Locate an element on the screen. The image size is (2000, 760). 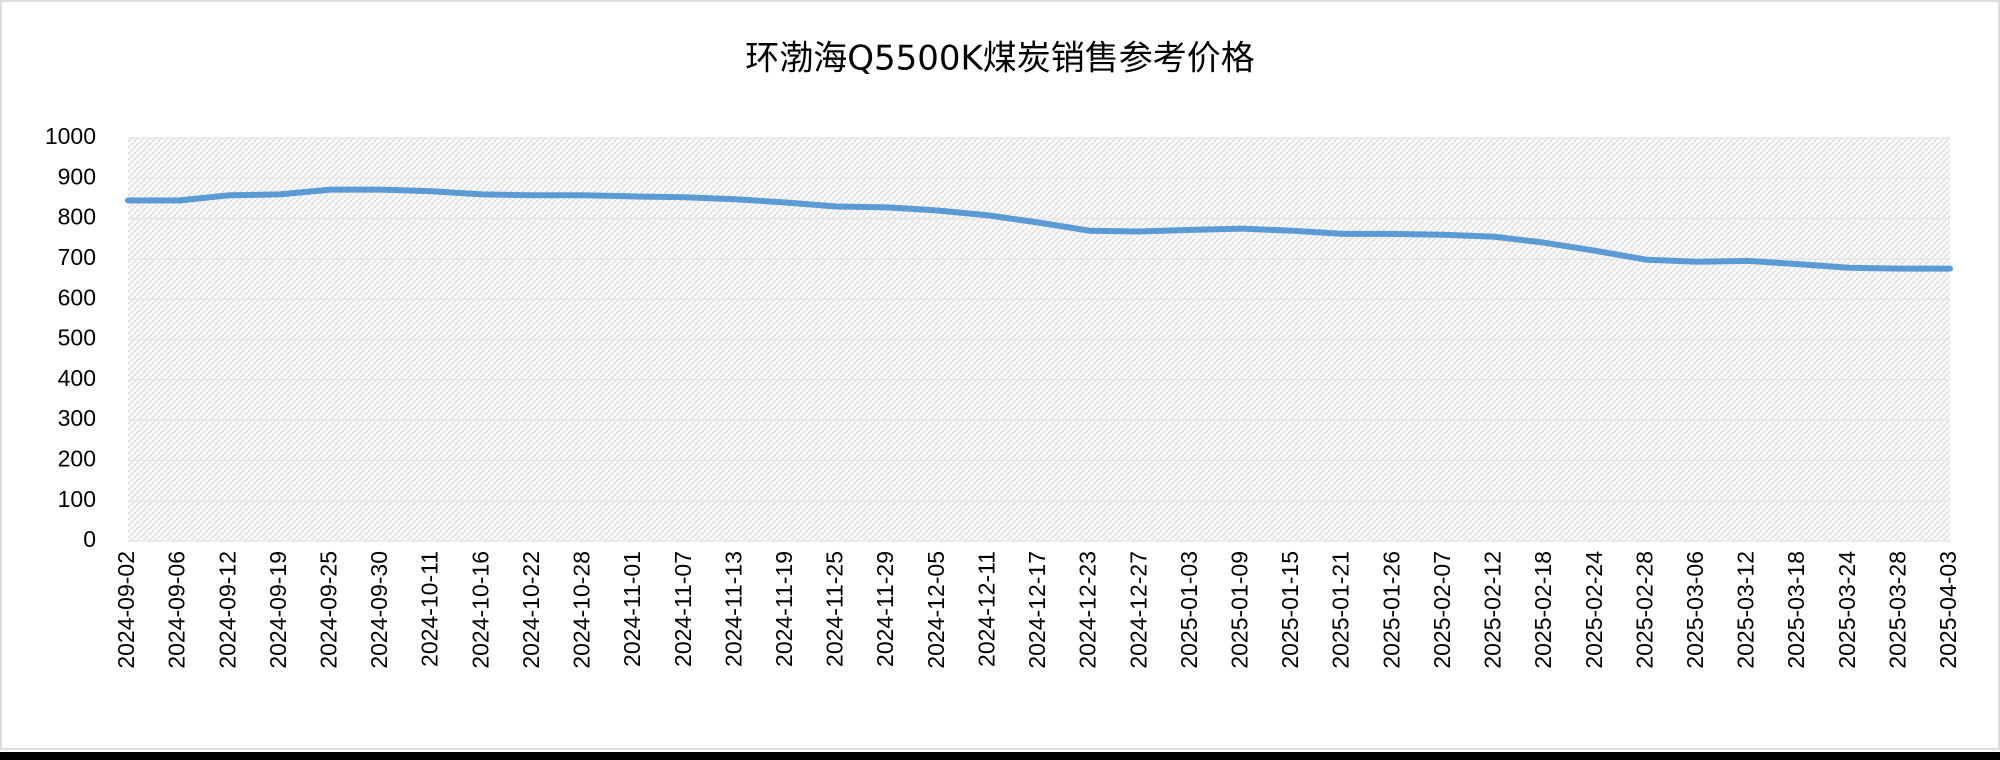
x-tick-label: 2024-09-30 is located at coordinates (379, 610).